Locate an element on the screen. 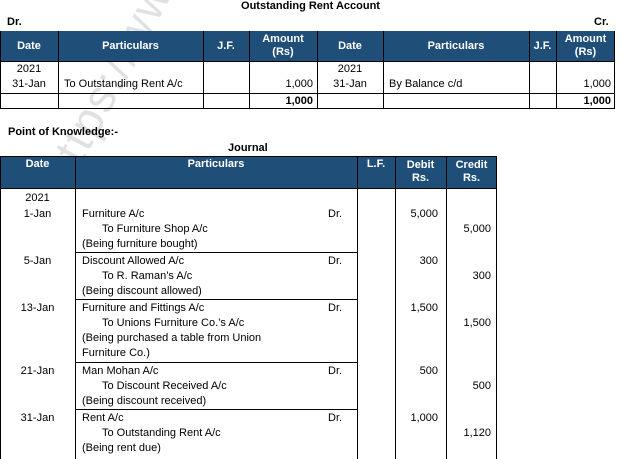 Image resolution: width=621 pixels, height=459 pixels. ledger-title: Outstanding Rent Account is located at coordinates (310, 6).